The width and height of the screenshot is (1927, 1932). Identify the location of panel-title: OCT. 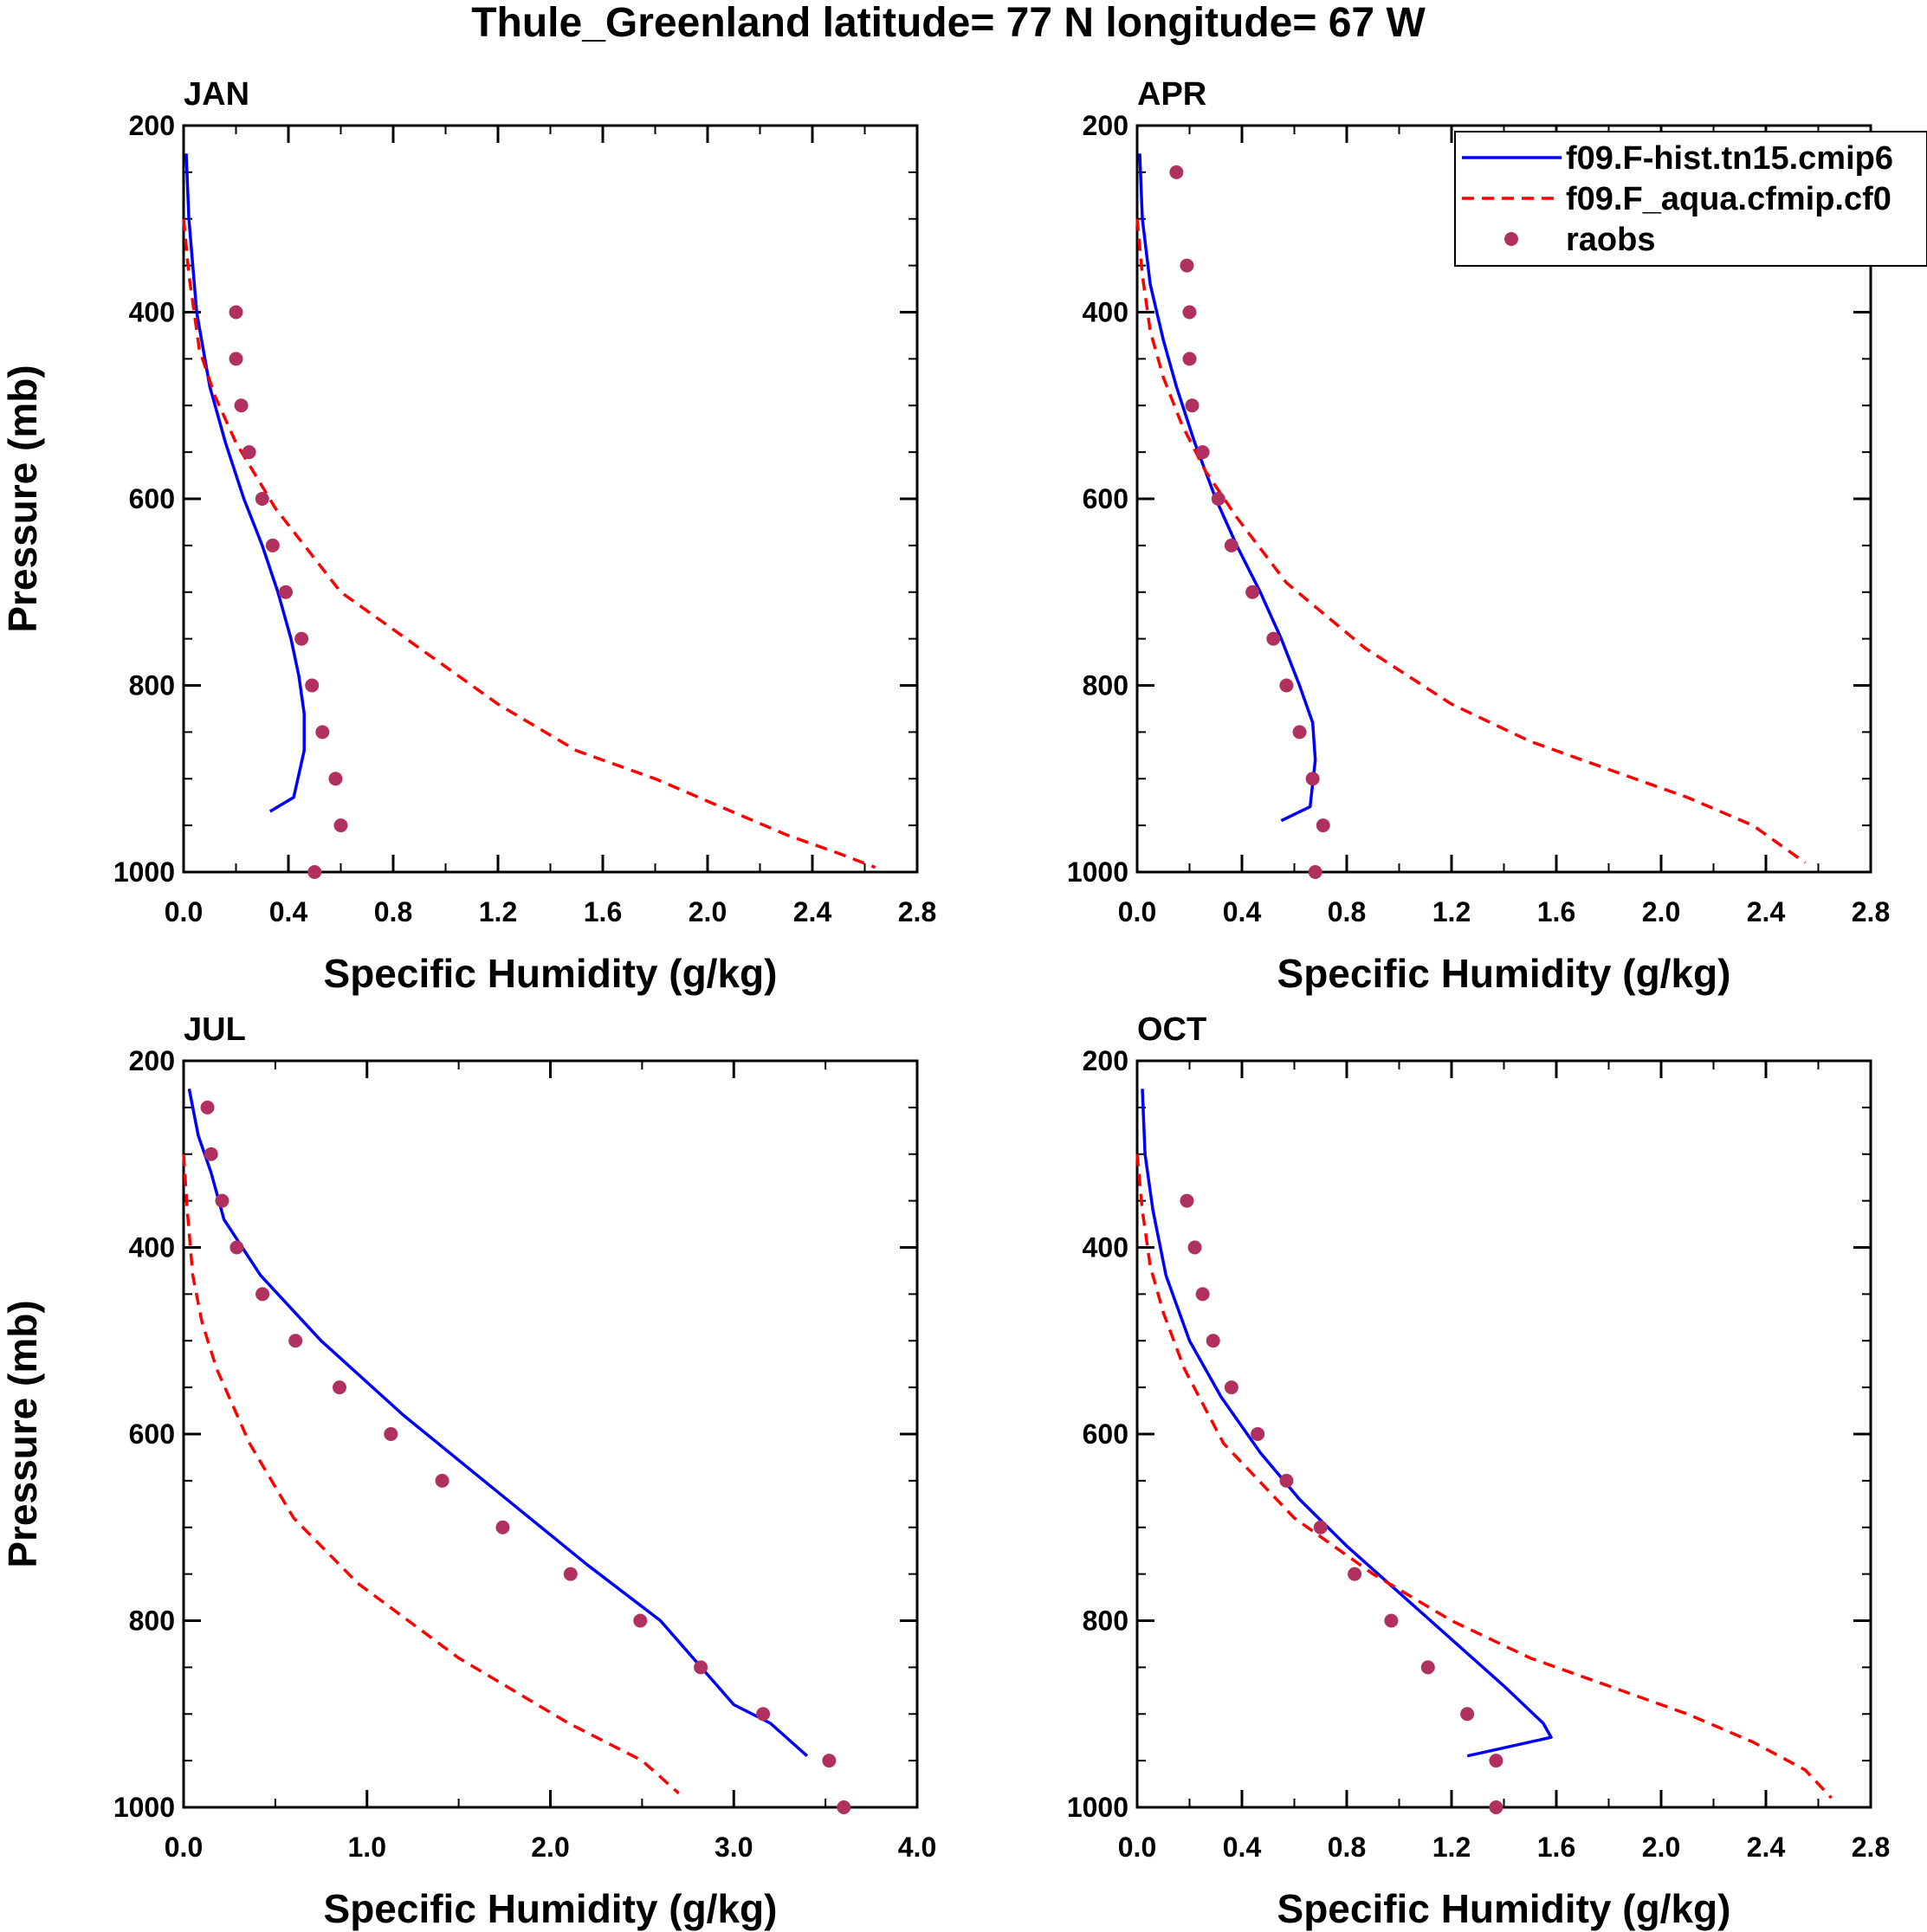
(1171, 1029).